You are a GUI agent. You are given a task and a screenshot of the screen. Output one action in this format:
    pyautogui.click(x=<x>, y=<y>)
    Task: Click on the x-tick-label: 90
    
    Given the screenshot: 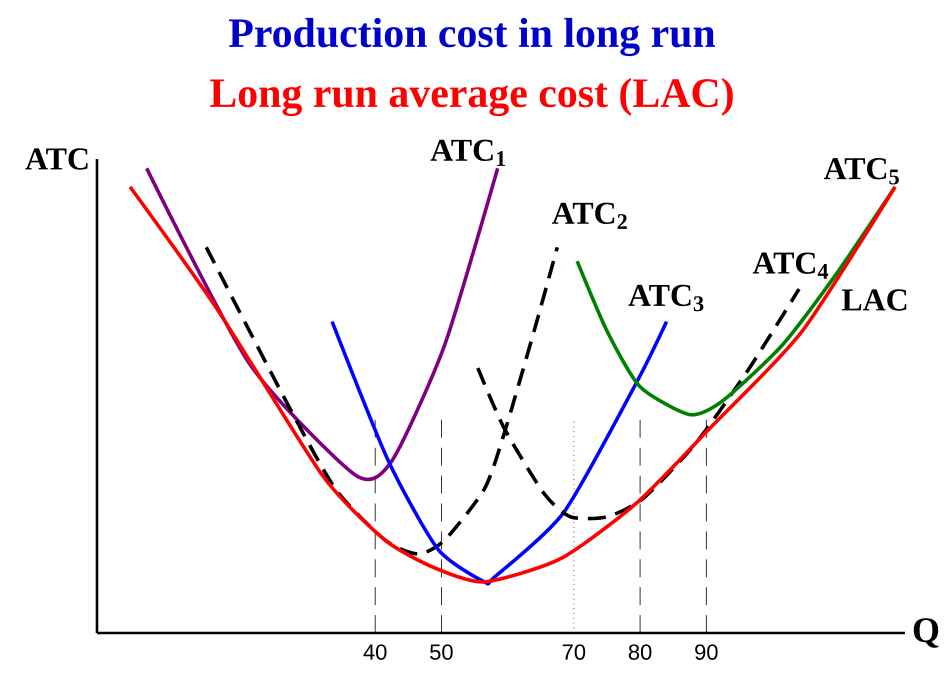 What is the action you would take?
    pyautogui.click(x=706, y=652)
    